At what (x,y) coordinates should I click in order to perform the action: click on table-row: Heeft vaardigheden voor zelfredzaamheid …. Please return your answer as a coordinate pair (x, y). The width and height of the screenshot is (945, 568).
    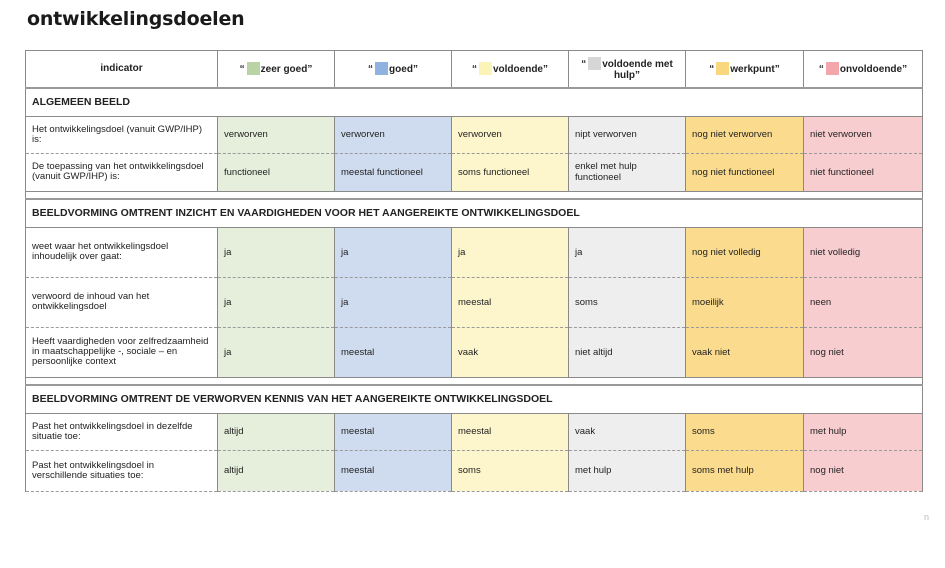
    Looking at the image, I should click on (474, 352).